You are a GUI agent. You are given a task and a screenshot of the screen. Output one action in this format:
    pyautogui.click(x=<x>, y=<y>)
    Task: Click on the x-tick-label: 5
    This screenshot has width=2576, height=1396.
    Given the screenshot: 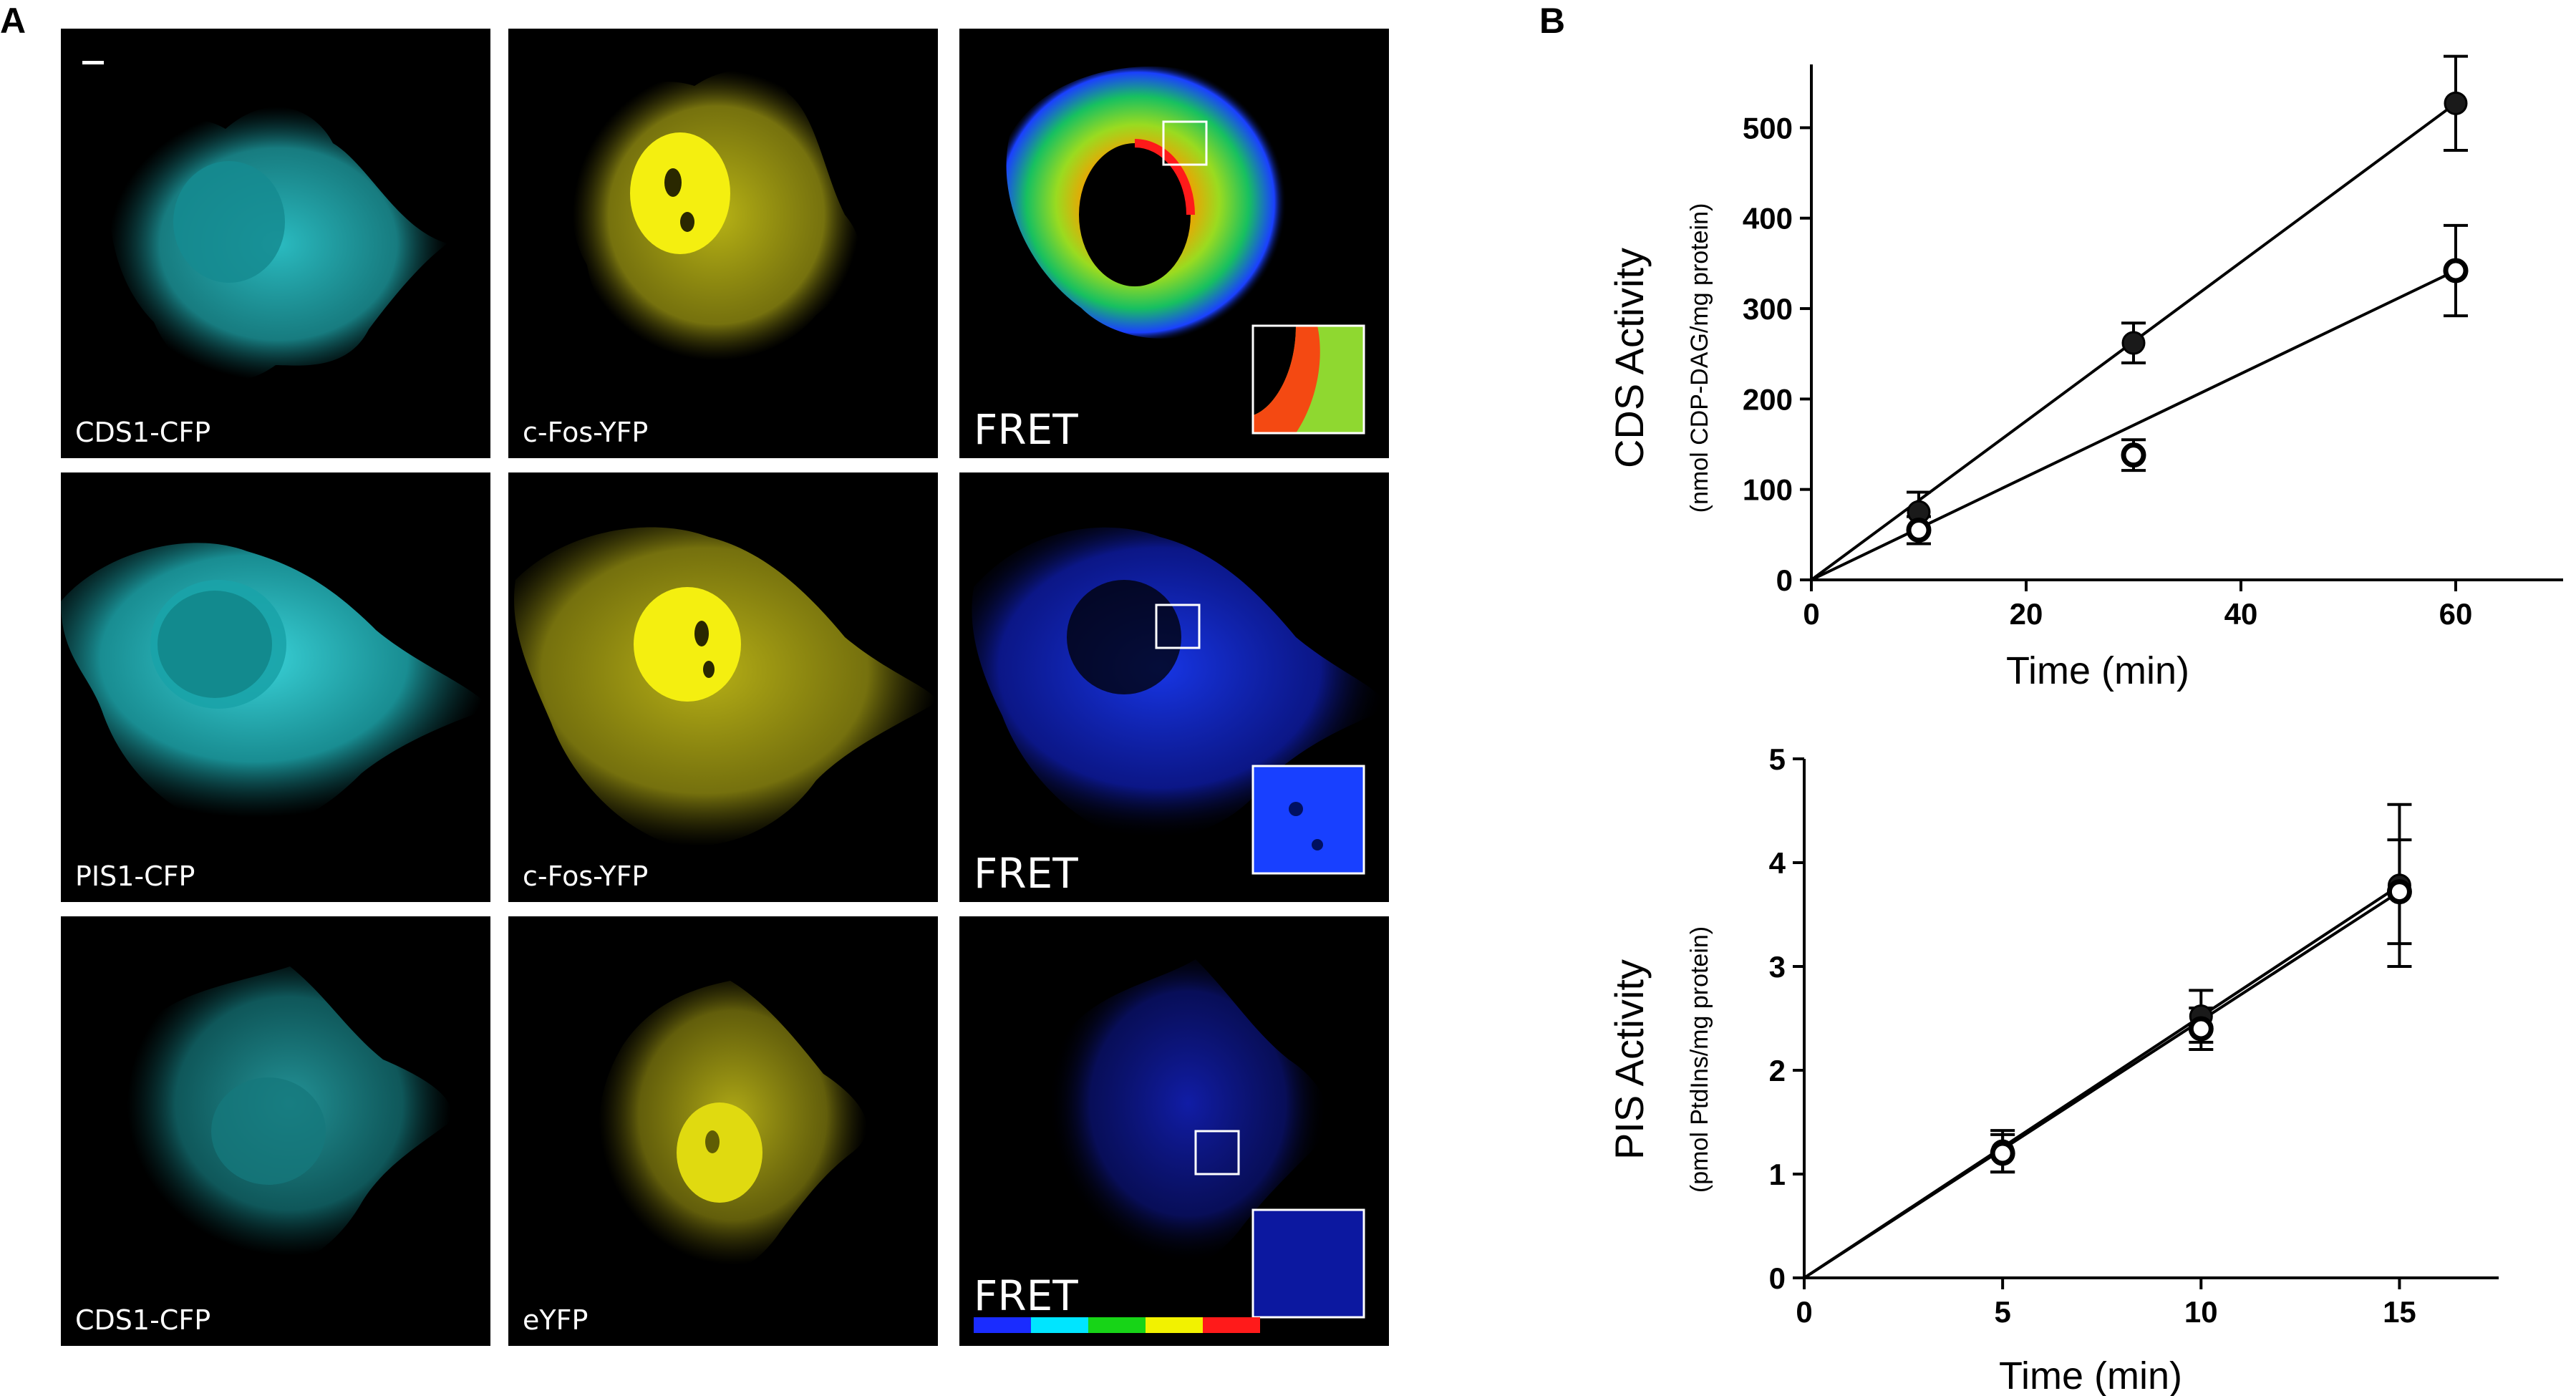 What is the action you would take?
    pyautogui.click(x=2002, y=1312)
    